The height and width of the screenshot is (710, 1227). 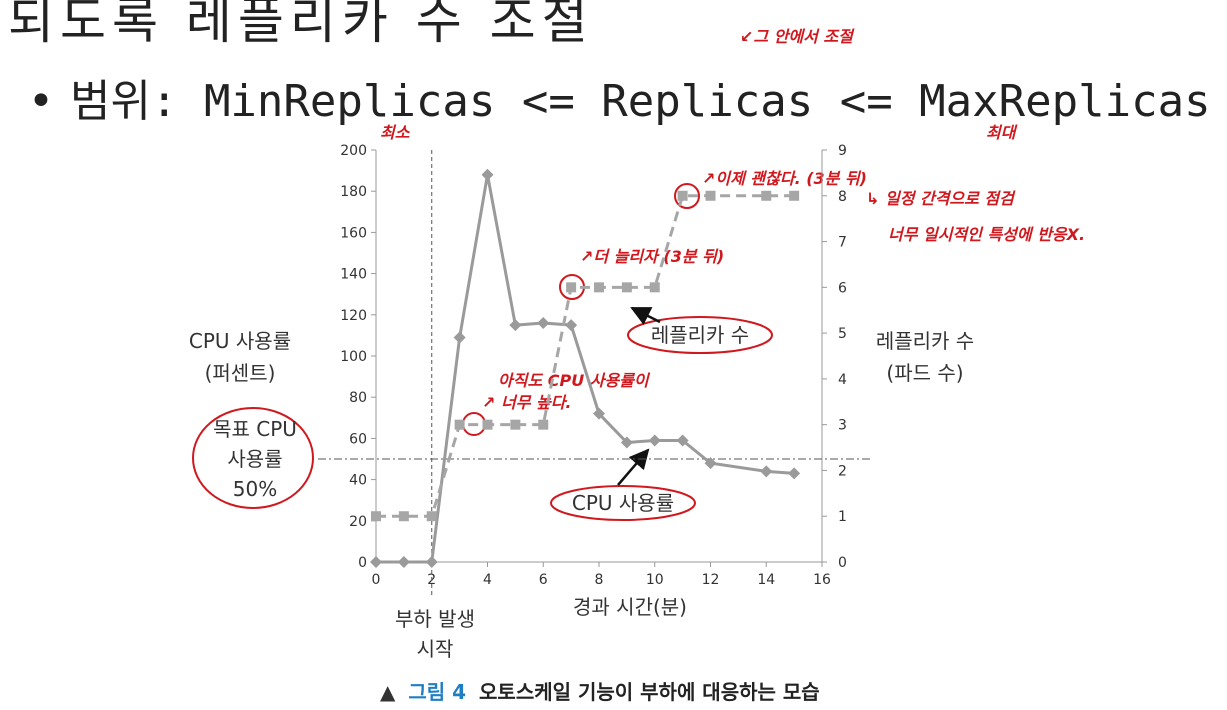 I want to click on y2-tick-label: 6, so click(x=842, y=288).